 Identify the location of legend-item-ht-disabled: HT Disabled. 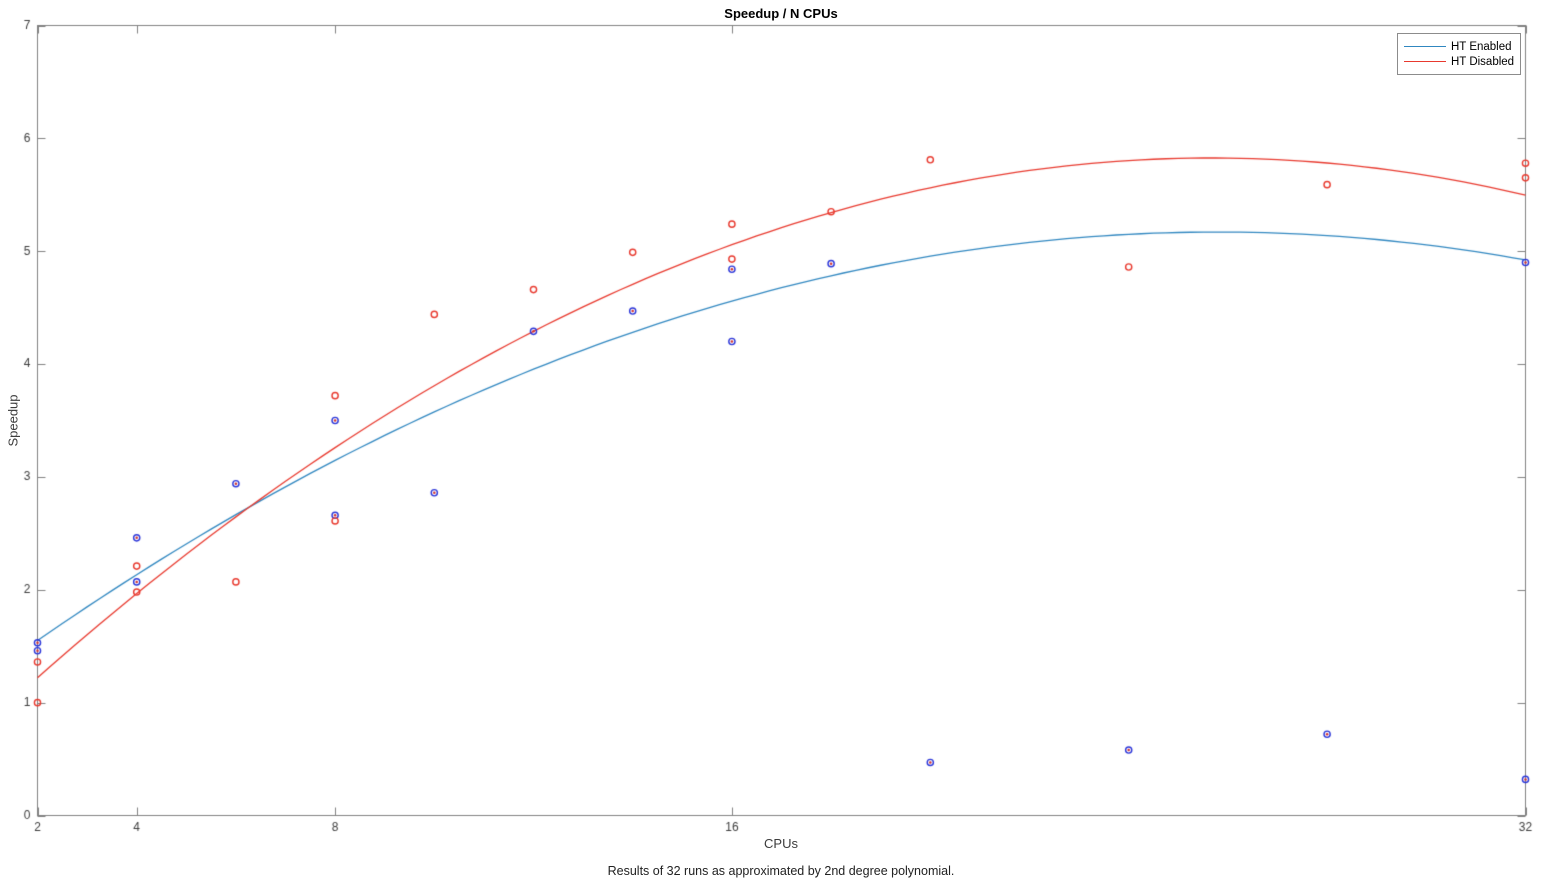
(1459, 61).